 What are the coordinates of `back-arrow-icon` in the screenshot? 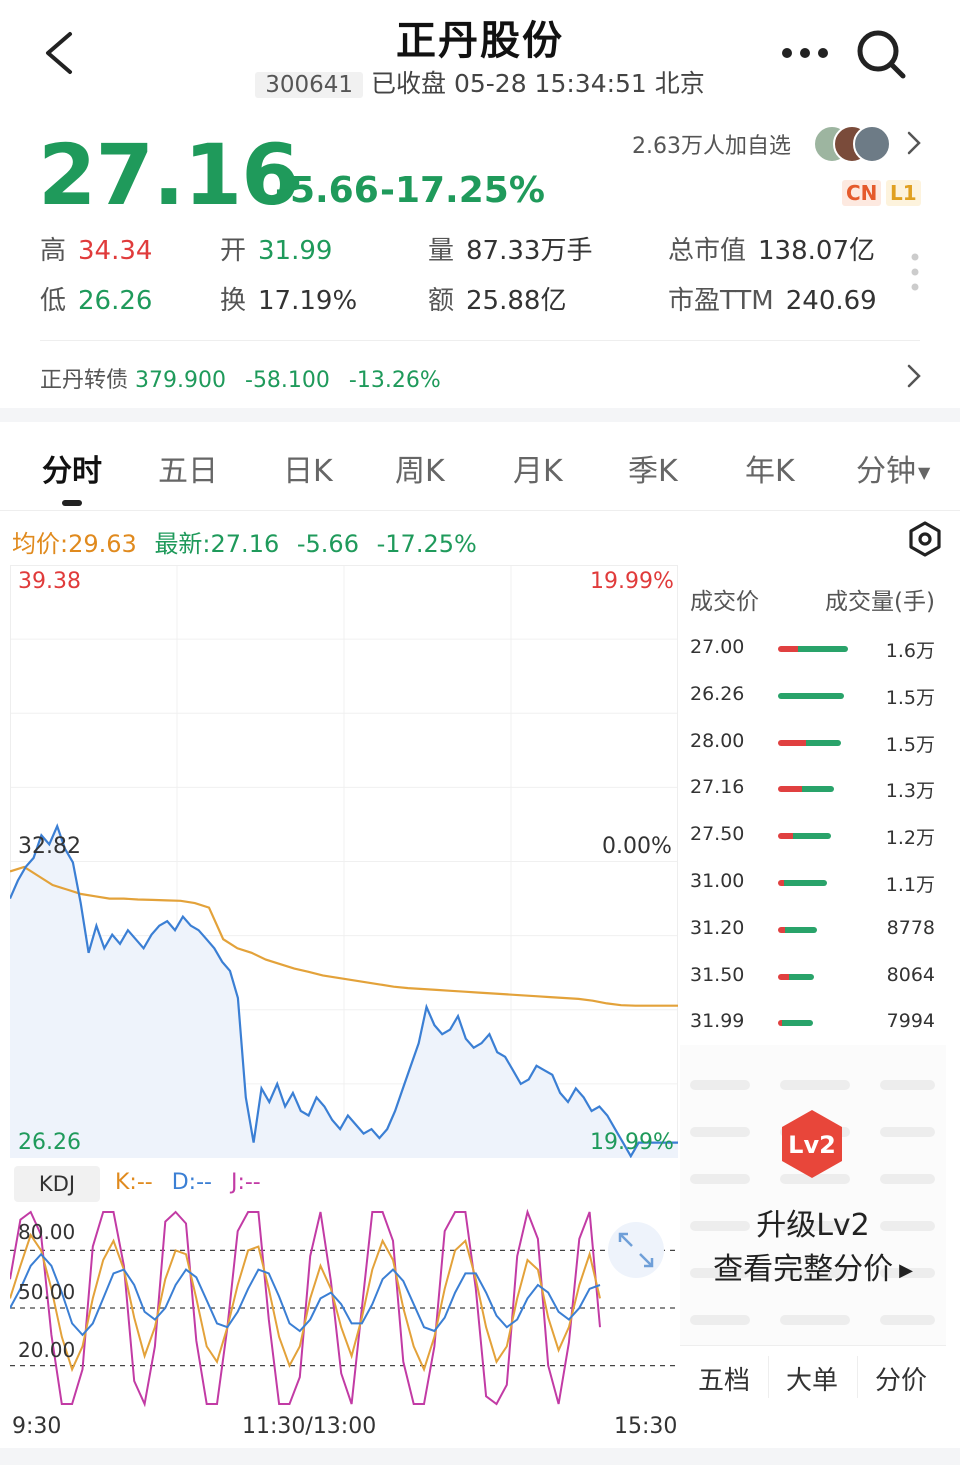 It's located at (61, 53).